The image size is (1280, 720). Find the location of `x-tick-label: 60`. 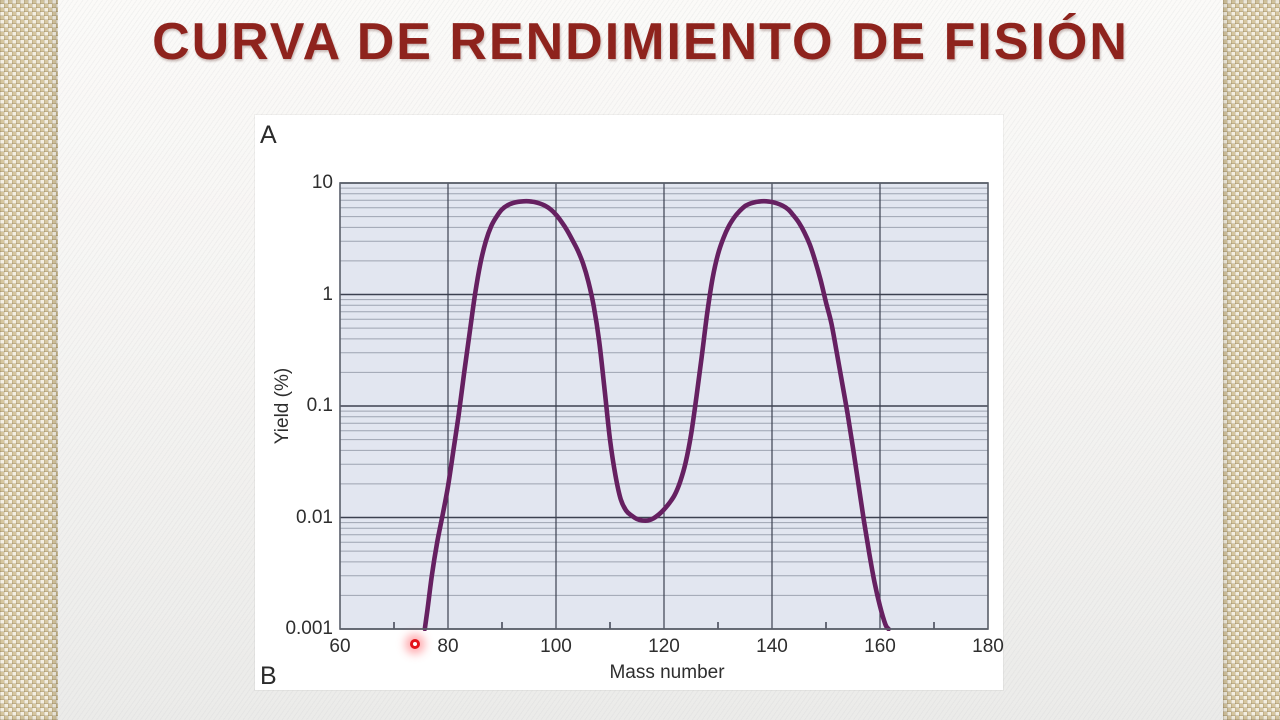

x-tick-label: 60 is located at coordinates (340, 646).